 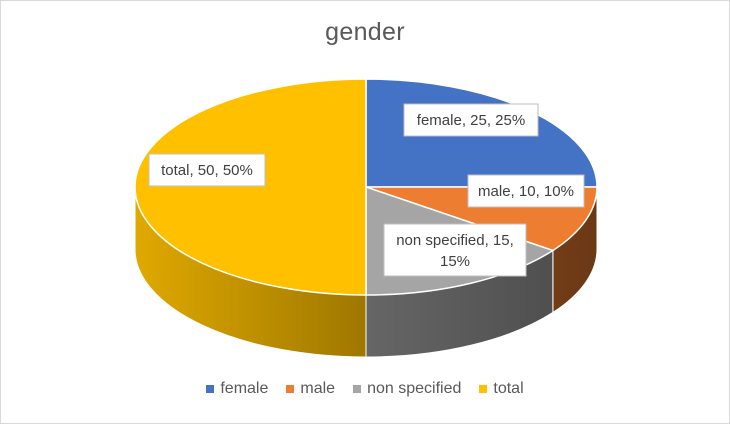 I want to click on legend-item-non-specified: non specified, so click(x=407, y=389).